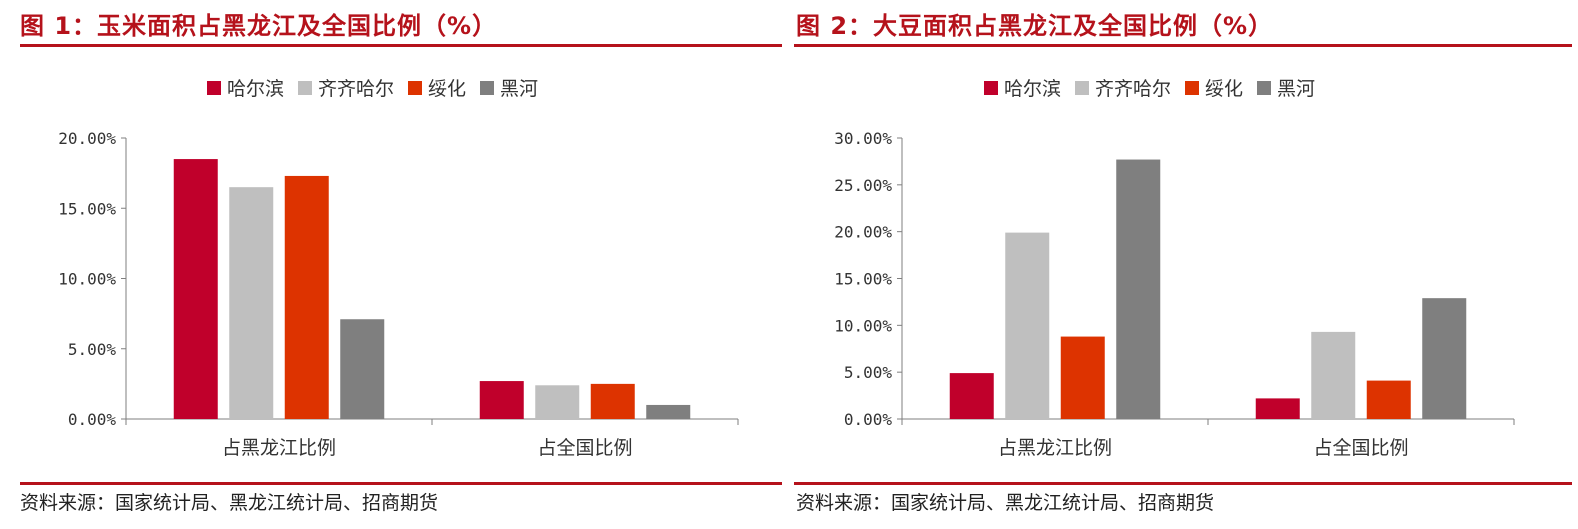 This screenshot has height=529, width=1578. What do you see at coordinates (1035, 26) in the screenshot?
I see `chart-title: 图 2：大豆面积占黑龙江及全国比例（%）` at bounding box center [1035, 26].